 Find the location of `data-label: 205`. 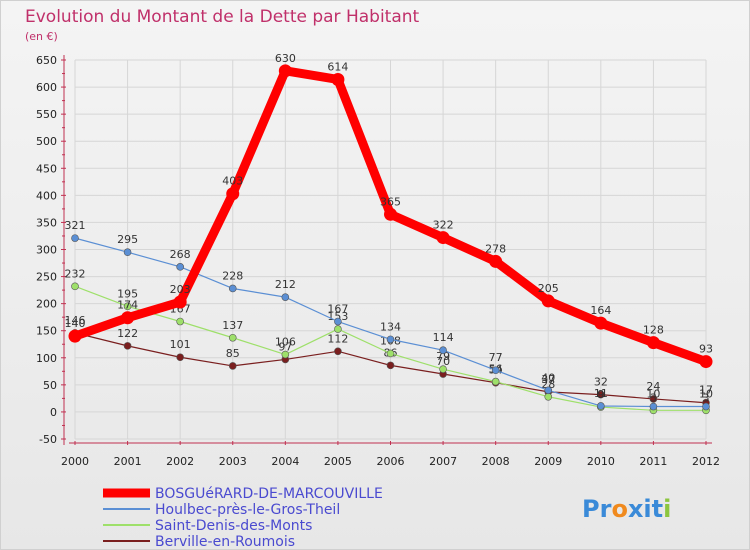

data-label: 205 is located at coordinates (548, 288).